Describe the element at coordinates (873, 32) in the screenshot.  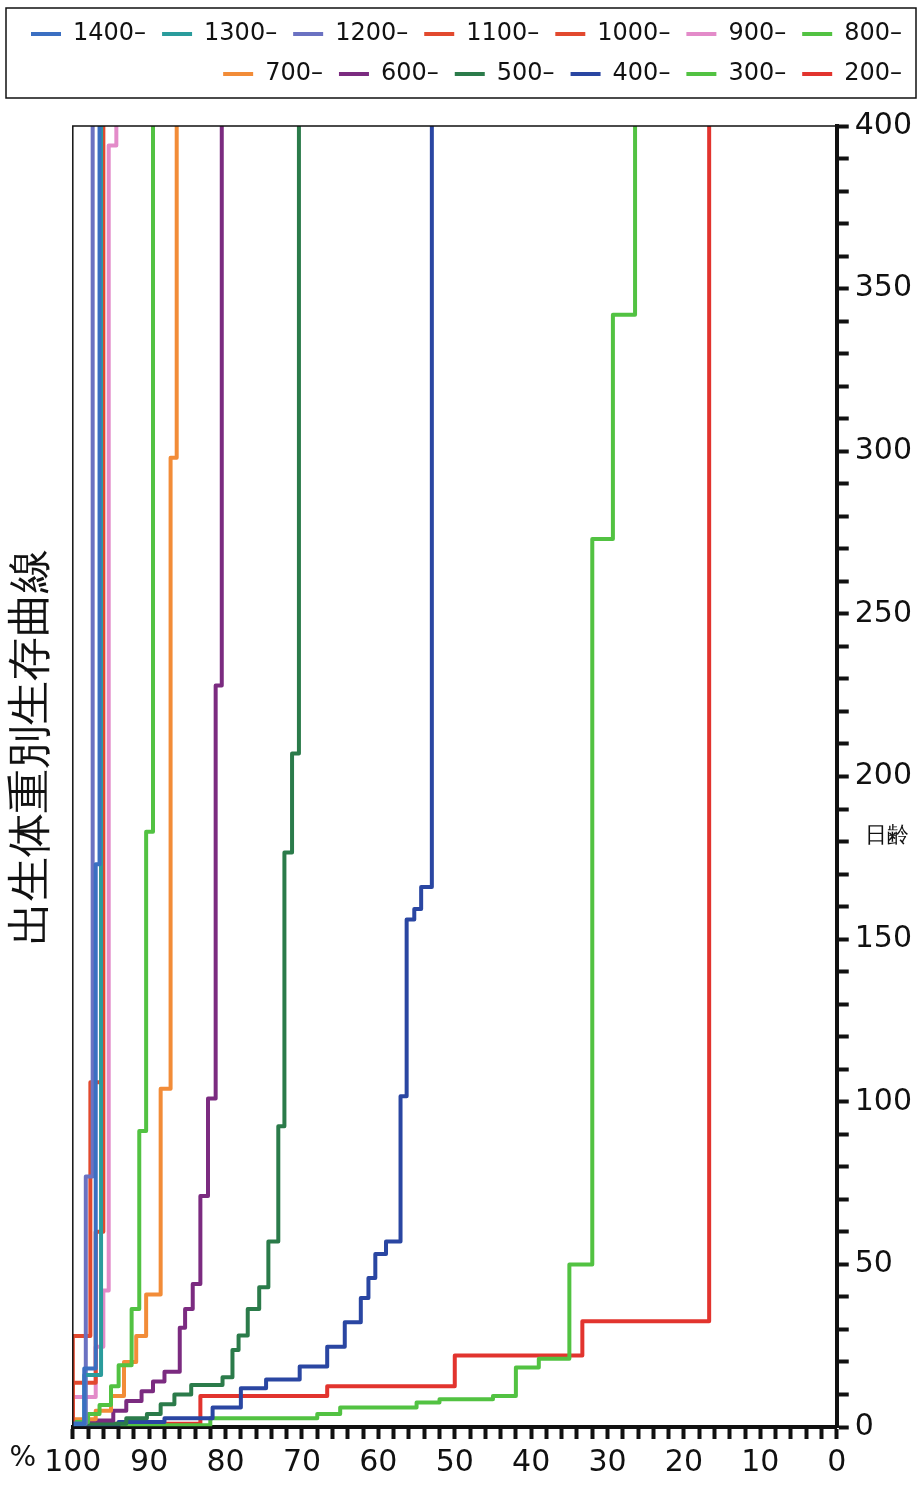
I see `legend-label: 800–` at that location.